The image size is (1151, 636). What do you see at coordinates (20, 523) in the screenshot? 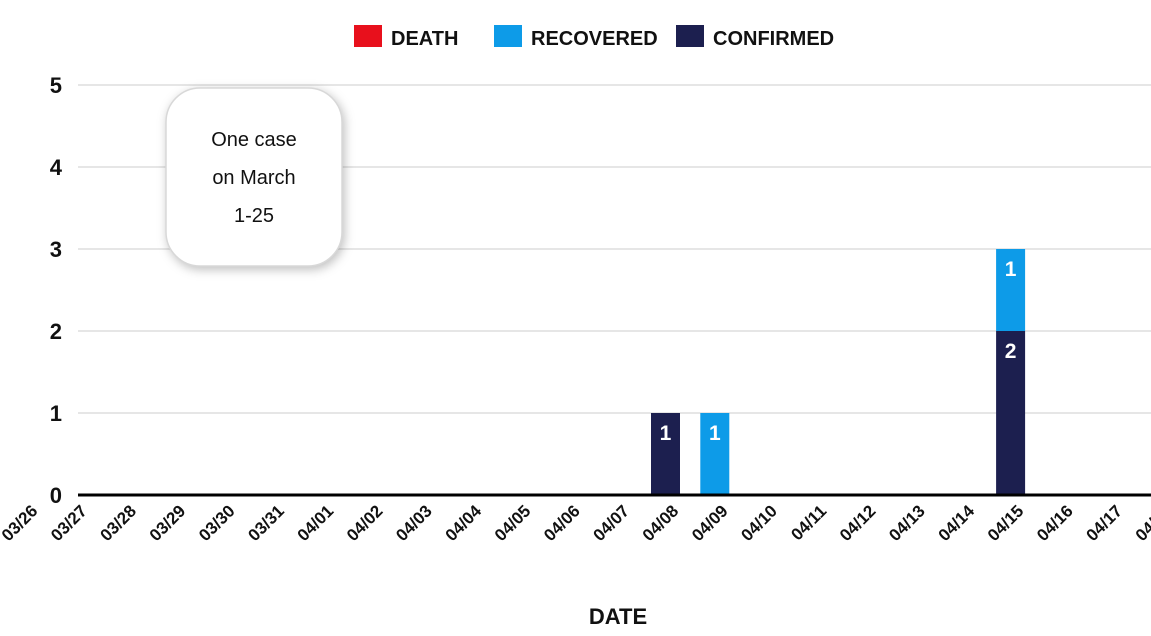
I see `x-tick-label: 03/26` at bounding box center [20, 523].